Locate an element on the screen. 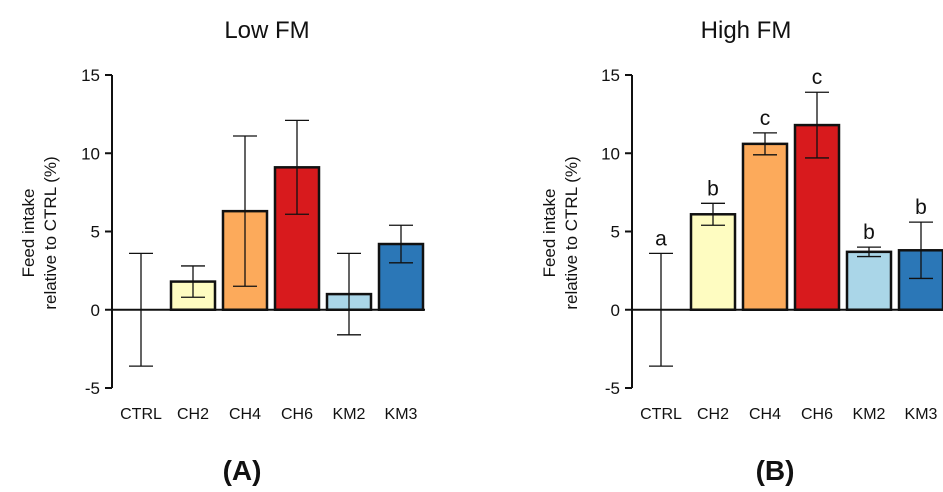  bar-ch6 is located at coordinates (297, 238).